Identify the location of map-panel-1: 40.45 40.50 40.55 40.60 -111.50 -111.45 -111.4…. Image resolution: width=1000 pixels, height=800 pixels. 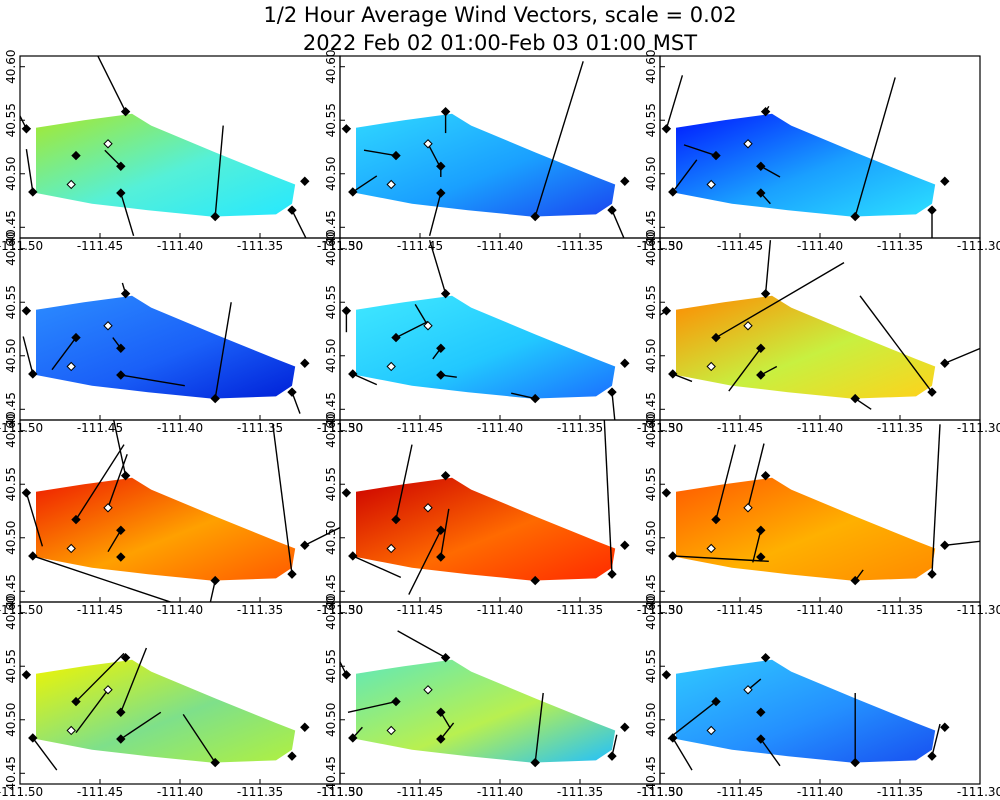
(181, 151).